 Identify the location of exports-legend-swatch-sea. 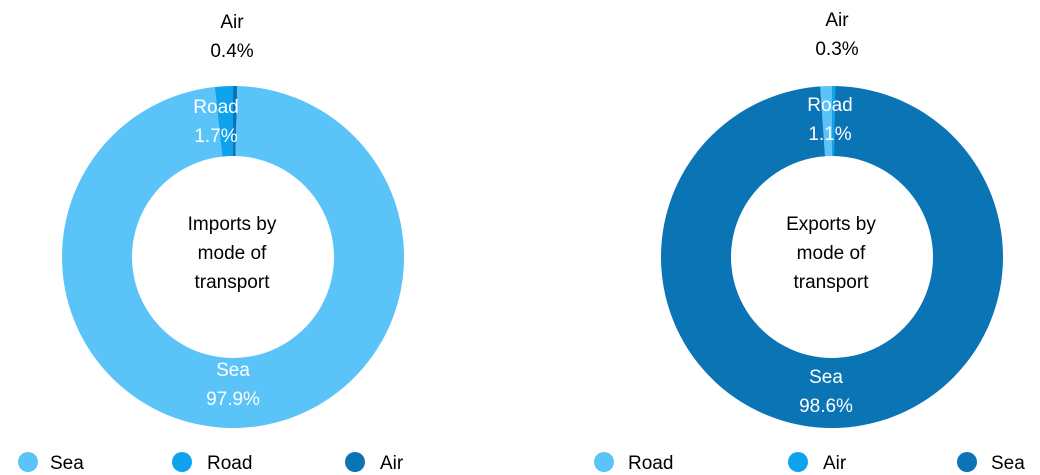
(967, 462).